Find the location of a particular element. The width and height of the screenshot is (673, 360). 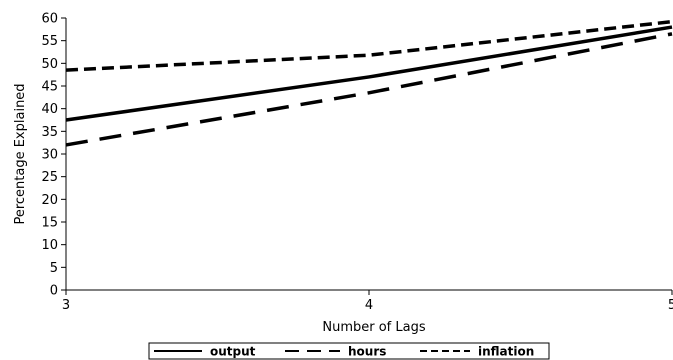

y-tick-label: 5 is located at coordinates (54, 268).